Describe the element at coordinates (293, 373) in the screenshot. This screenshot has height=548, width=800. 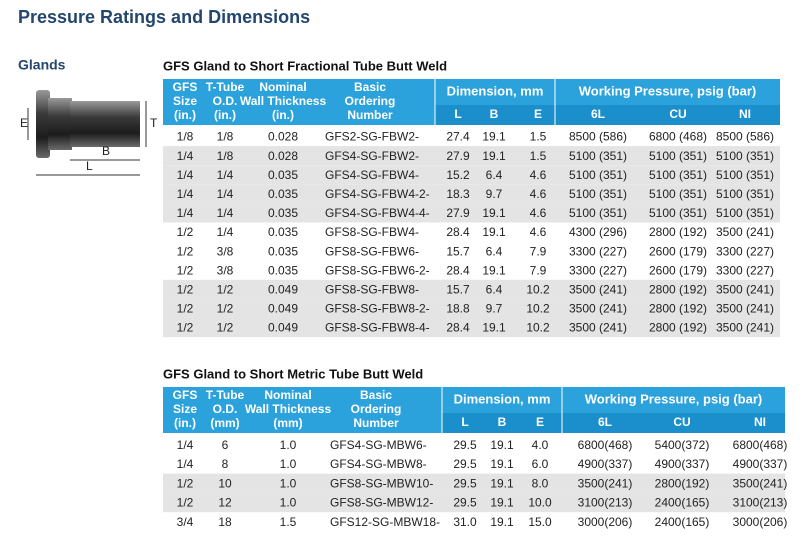
I see `table-title: GFS Gland to Short Metric Tube Butt Weld` at that location.